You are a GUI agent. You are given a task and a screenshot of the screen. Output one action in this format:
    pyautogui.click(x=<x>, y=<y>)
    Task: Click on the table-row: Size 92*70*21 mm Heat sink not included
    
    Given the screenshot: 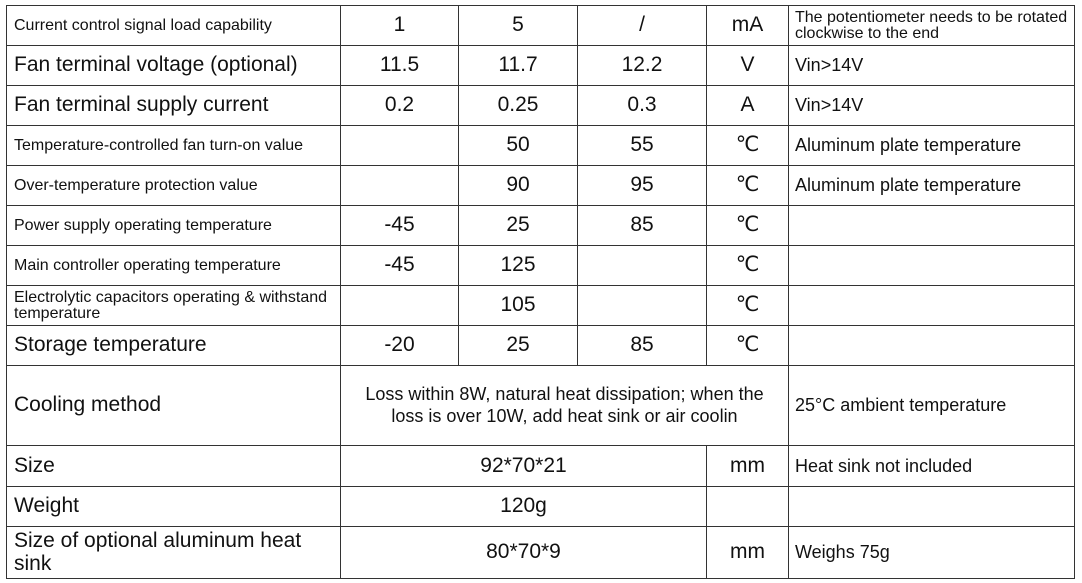 What is the action you would take?
    pyautogui.click(x=540, y=466)
    